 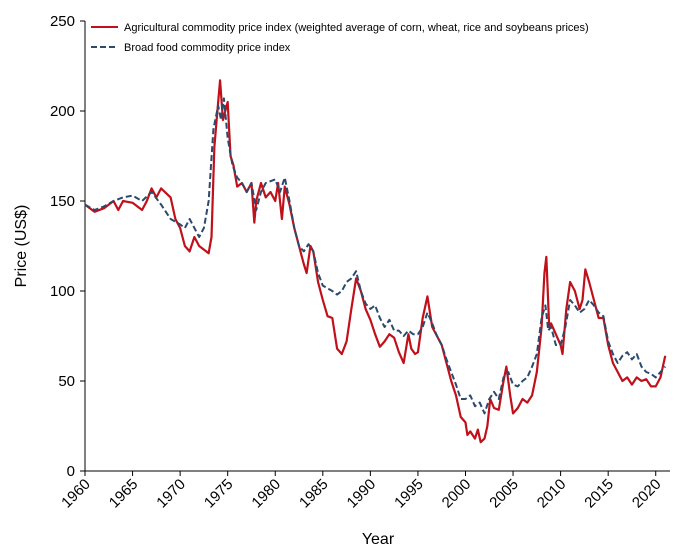 I want to click on x-tick-label: 1980, so click(x=266, y=494).